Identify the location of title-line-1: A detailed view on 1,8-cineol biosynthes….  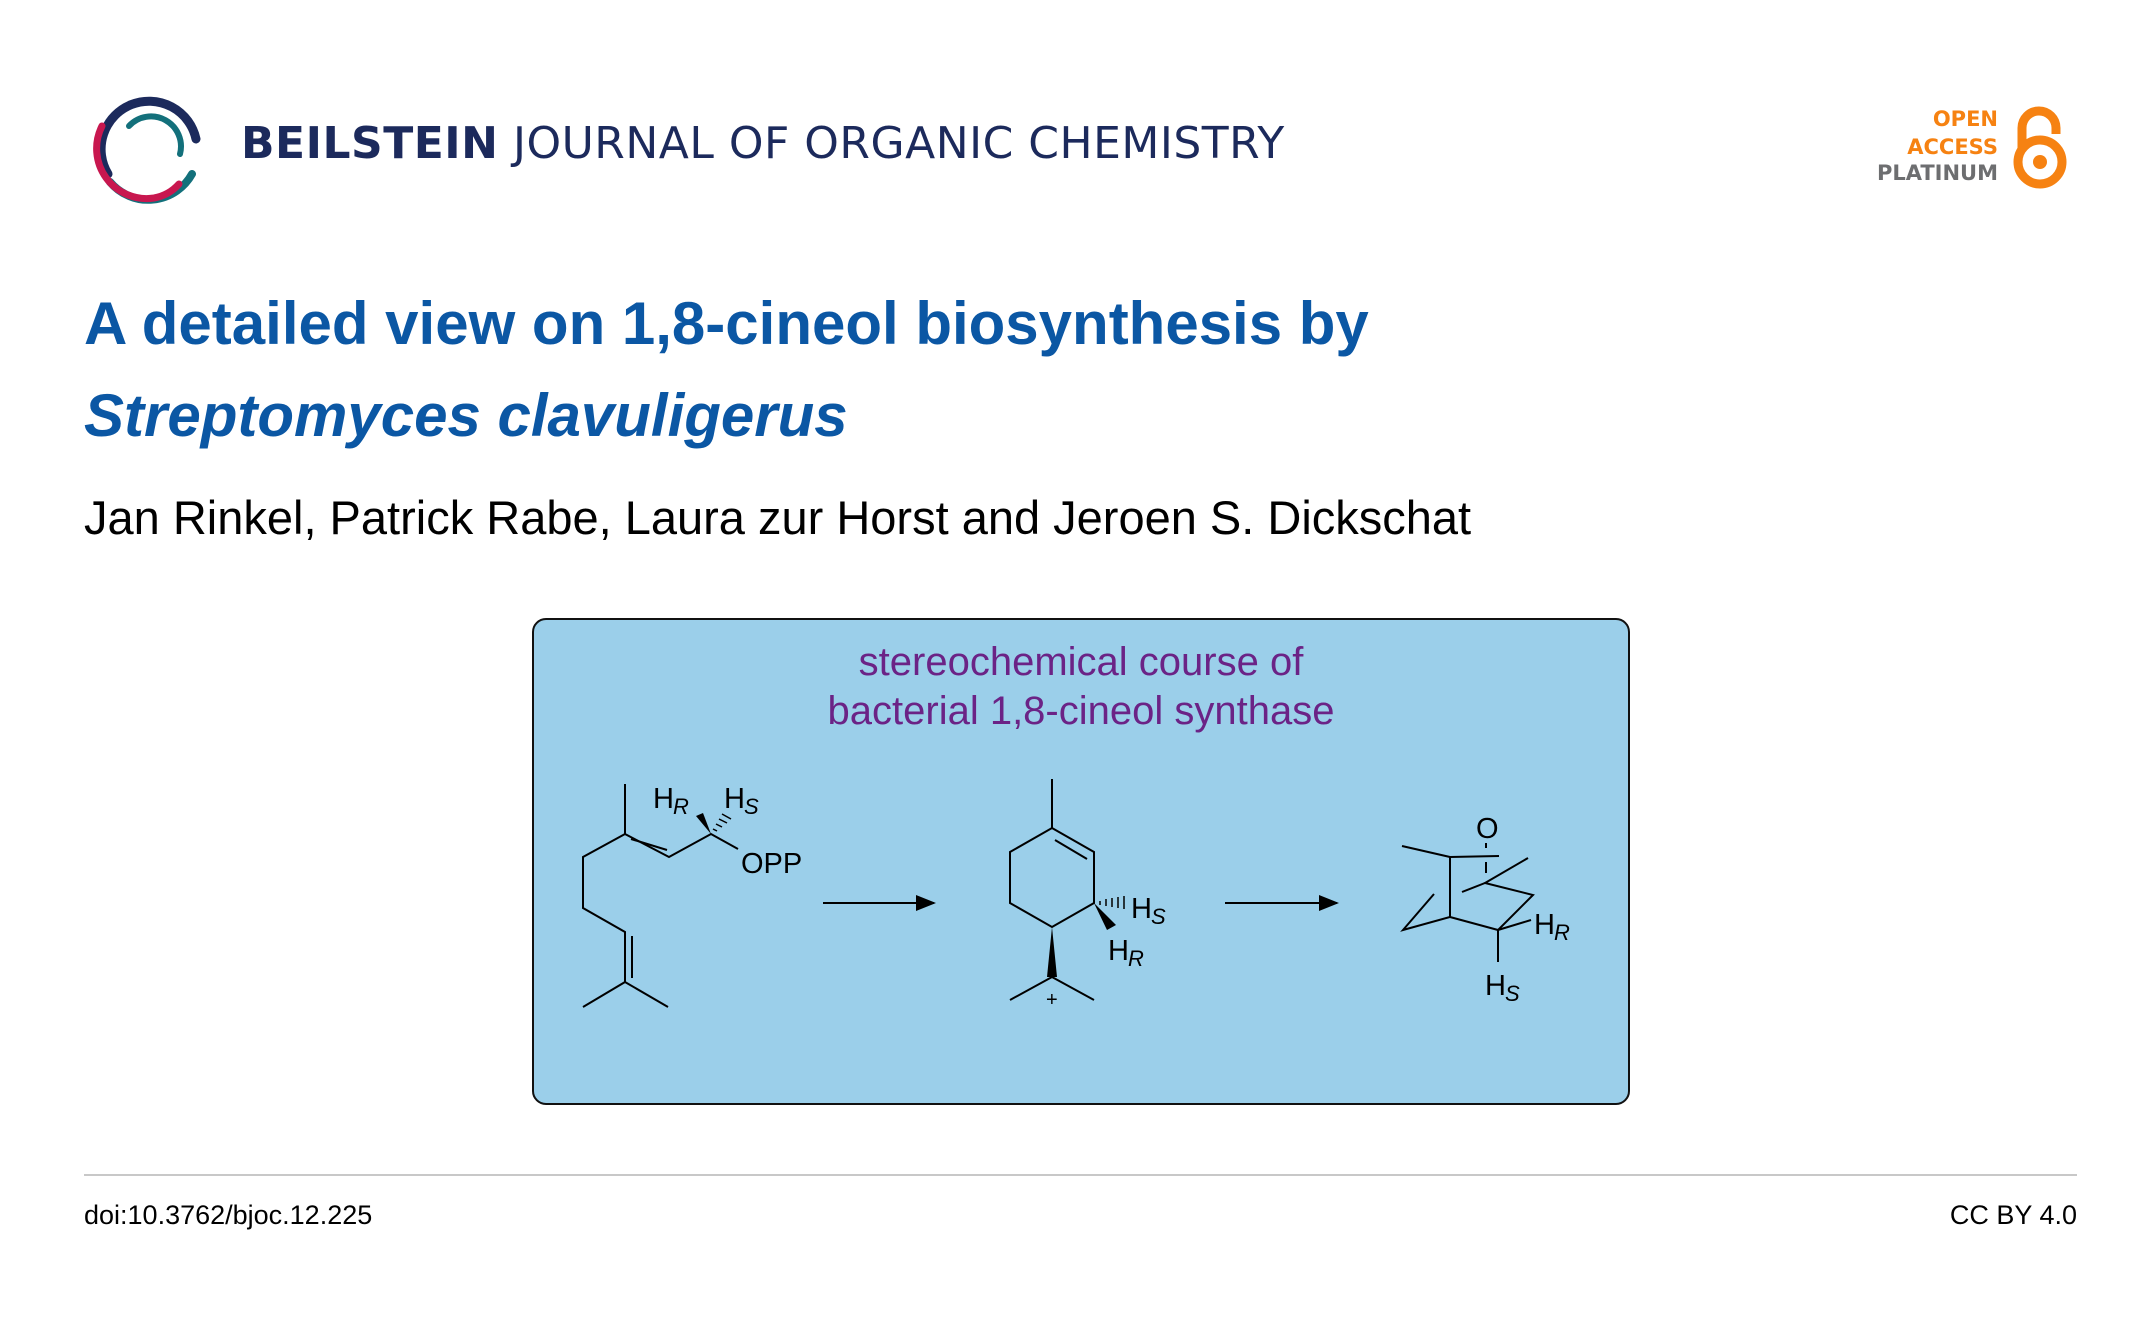
(726, 323).